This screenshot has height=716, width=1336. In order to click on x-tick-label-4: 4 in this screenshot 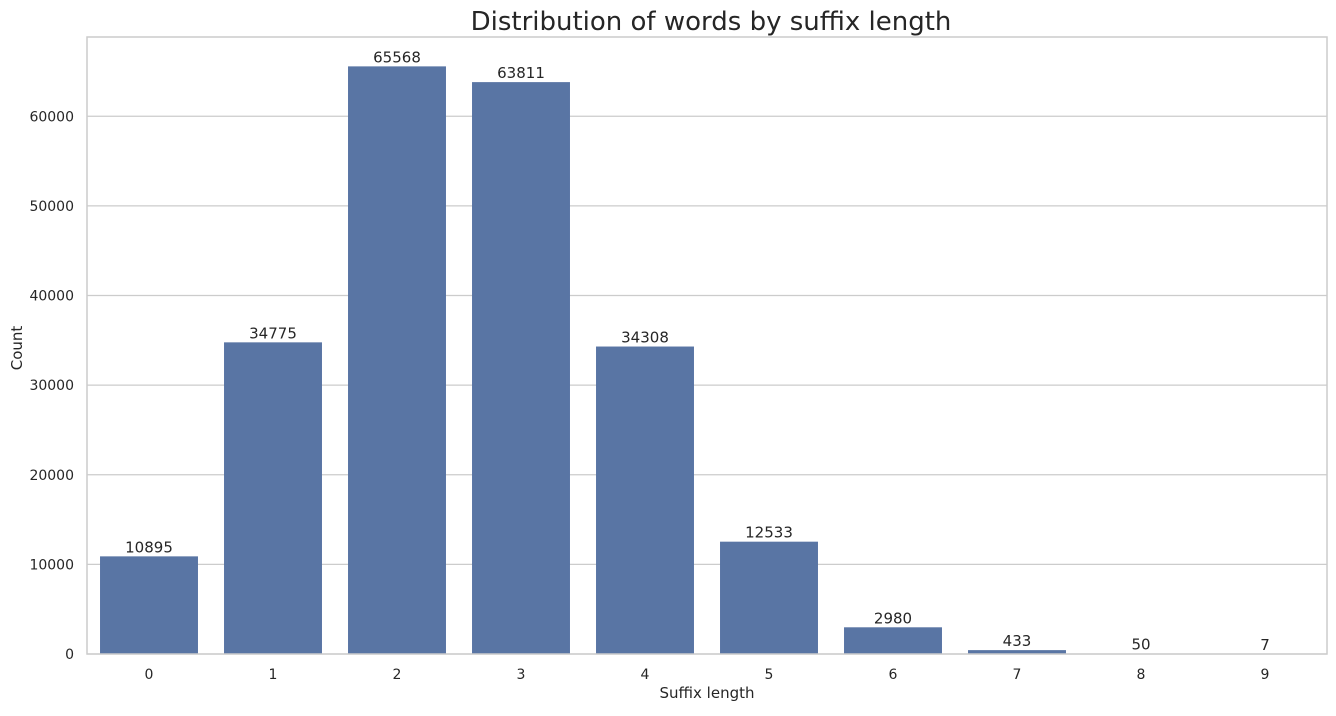, I will do `click(645, 675)`.